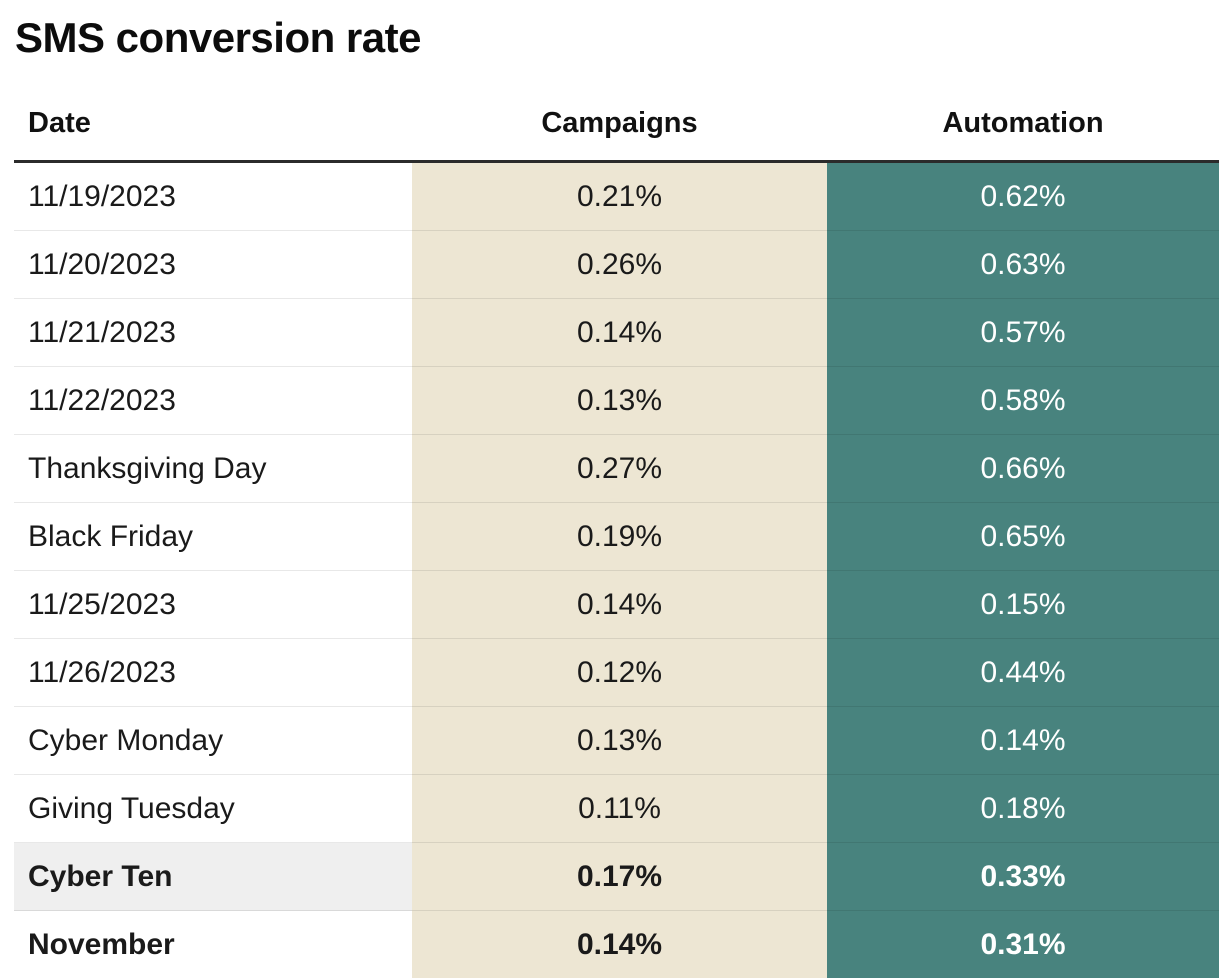 The height and width of the screenshot is (978, 1232). Describe the element at coordinates (213, 740) in the screenshot. I see `date-cell: Cyber Monday` at that location.